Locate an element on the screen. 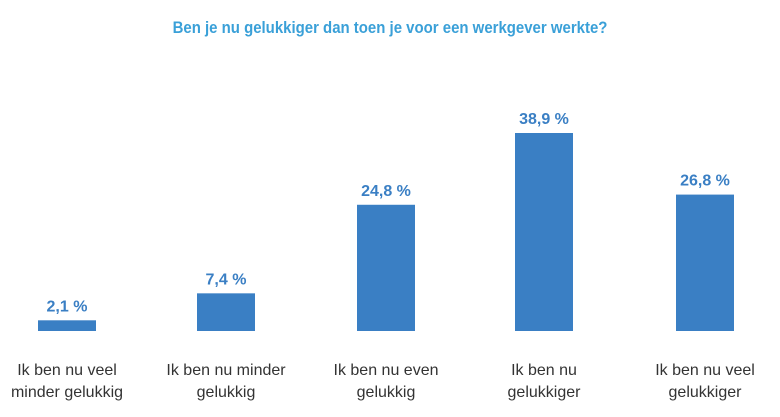 The height and width of the screenshot is (417, 780). category-label: Ik ben nu minder is located at coordinates (226, 370).